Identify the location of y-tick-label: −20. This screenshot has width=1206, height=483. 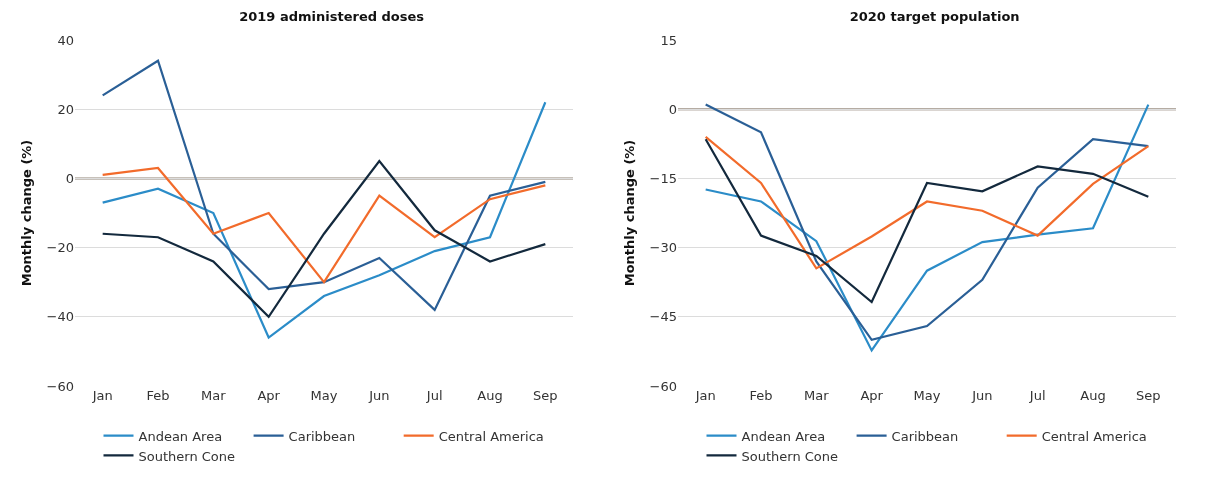
(60, 248).